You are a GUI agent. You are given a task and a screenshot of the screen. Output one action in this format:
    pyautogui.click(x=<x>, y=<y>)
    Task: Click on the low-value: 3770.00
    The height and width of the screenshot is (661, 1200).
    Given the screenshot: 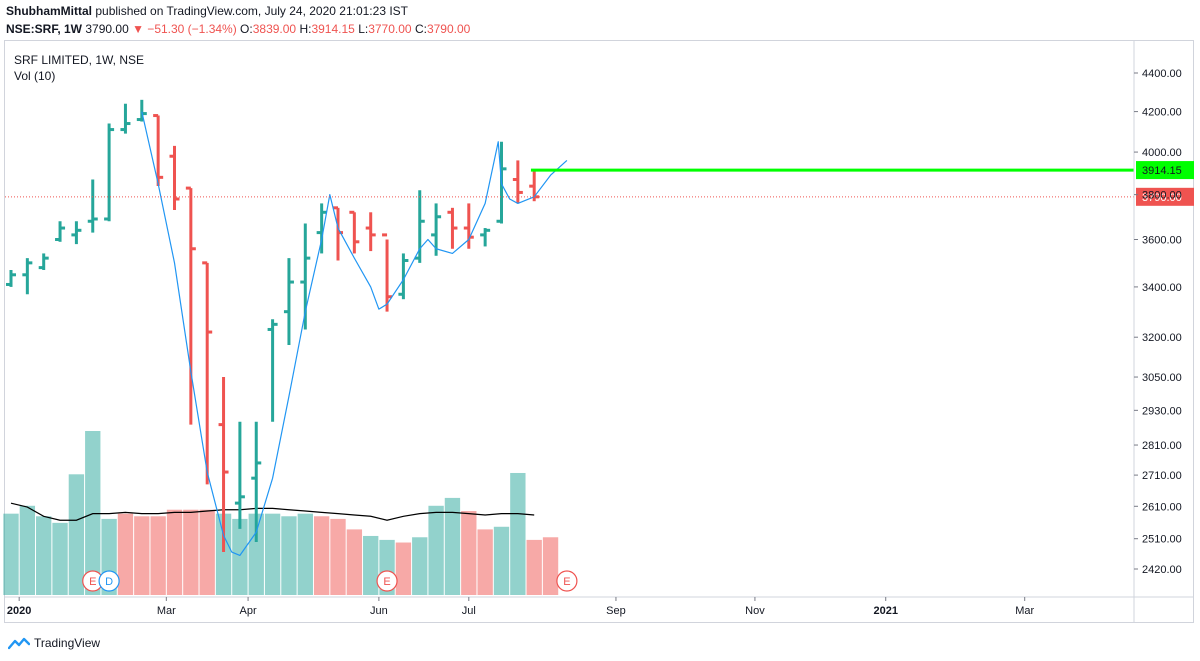 What is the action you would take?
    pyautogui.click(x=390, y=29)
    